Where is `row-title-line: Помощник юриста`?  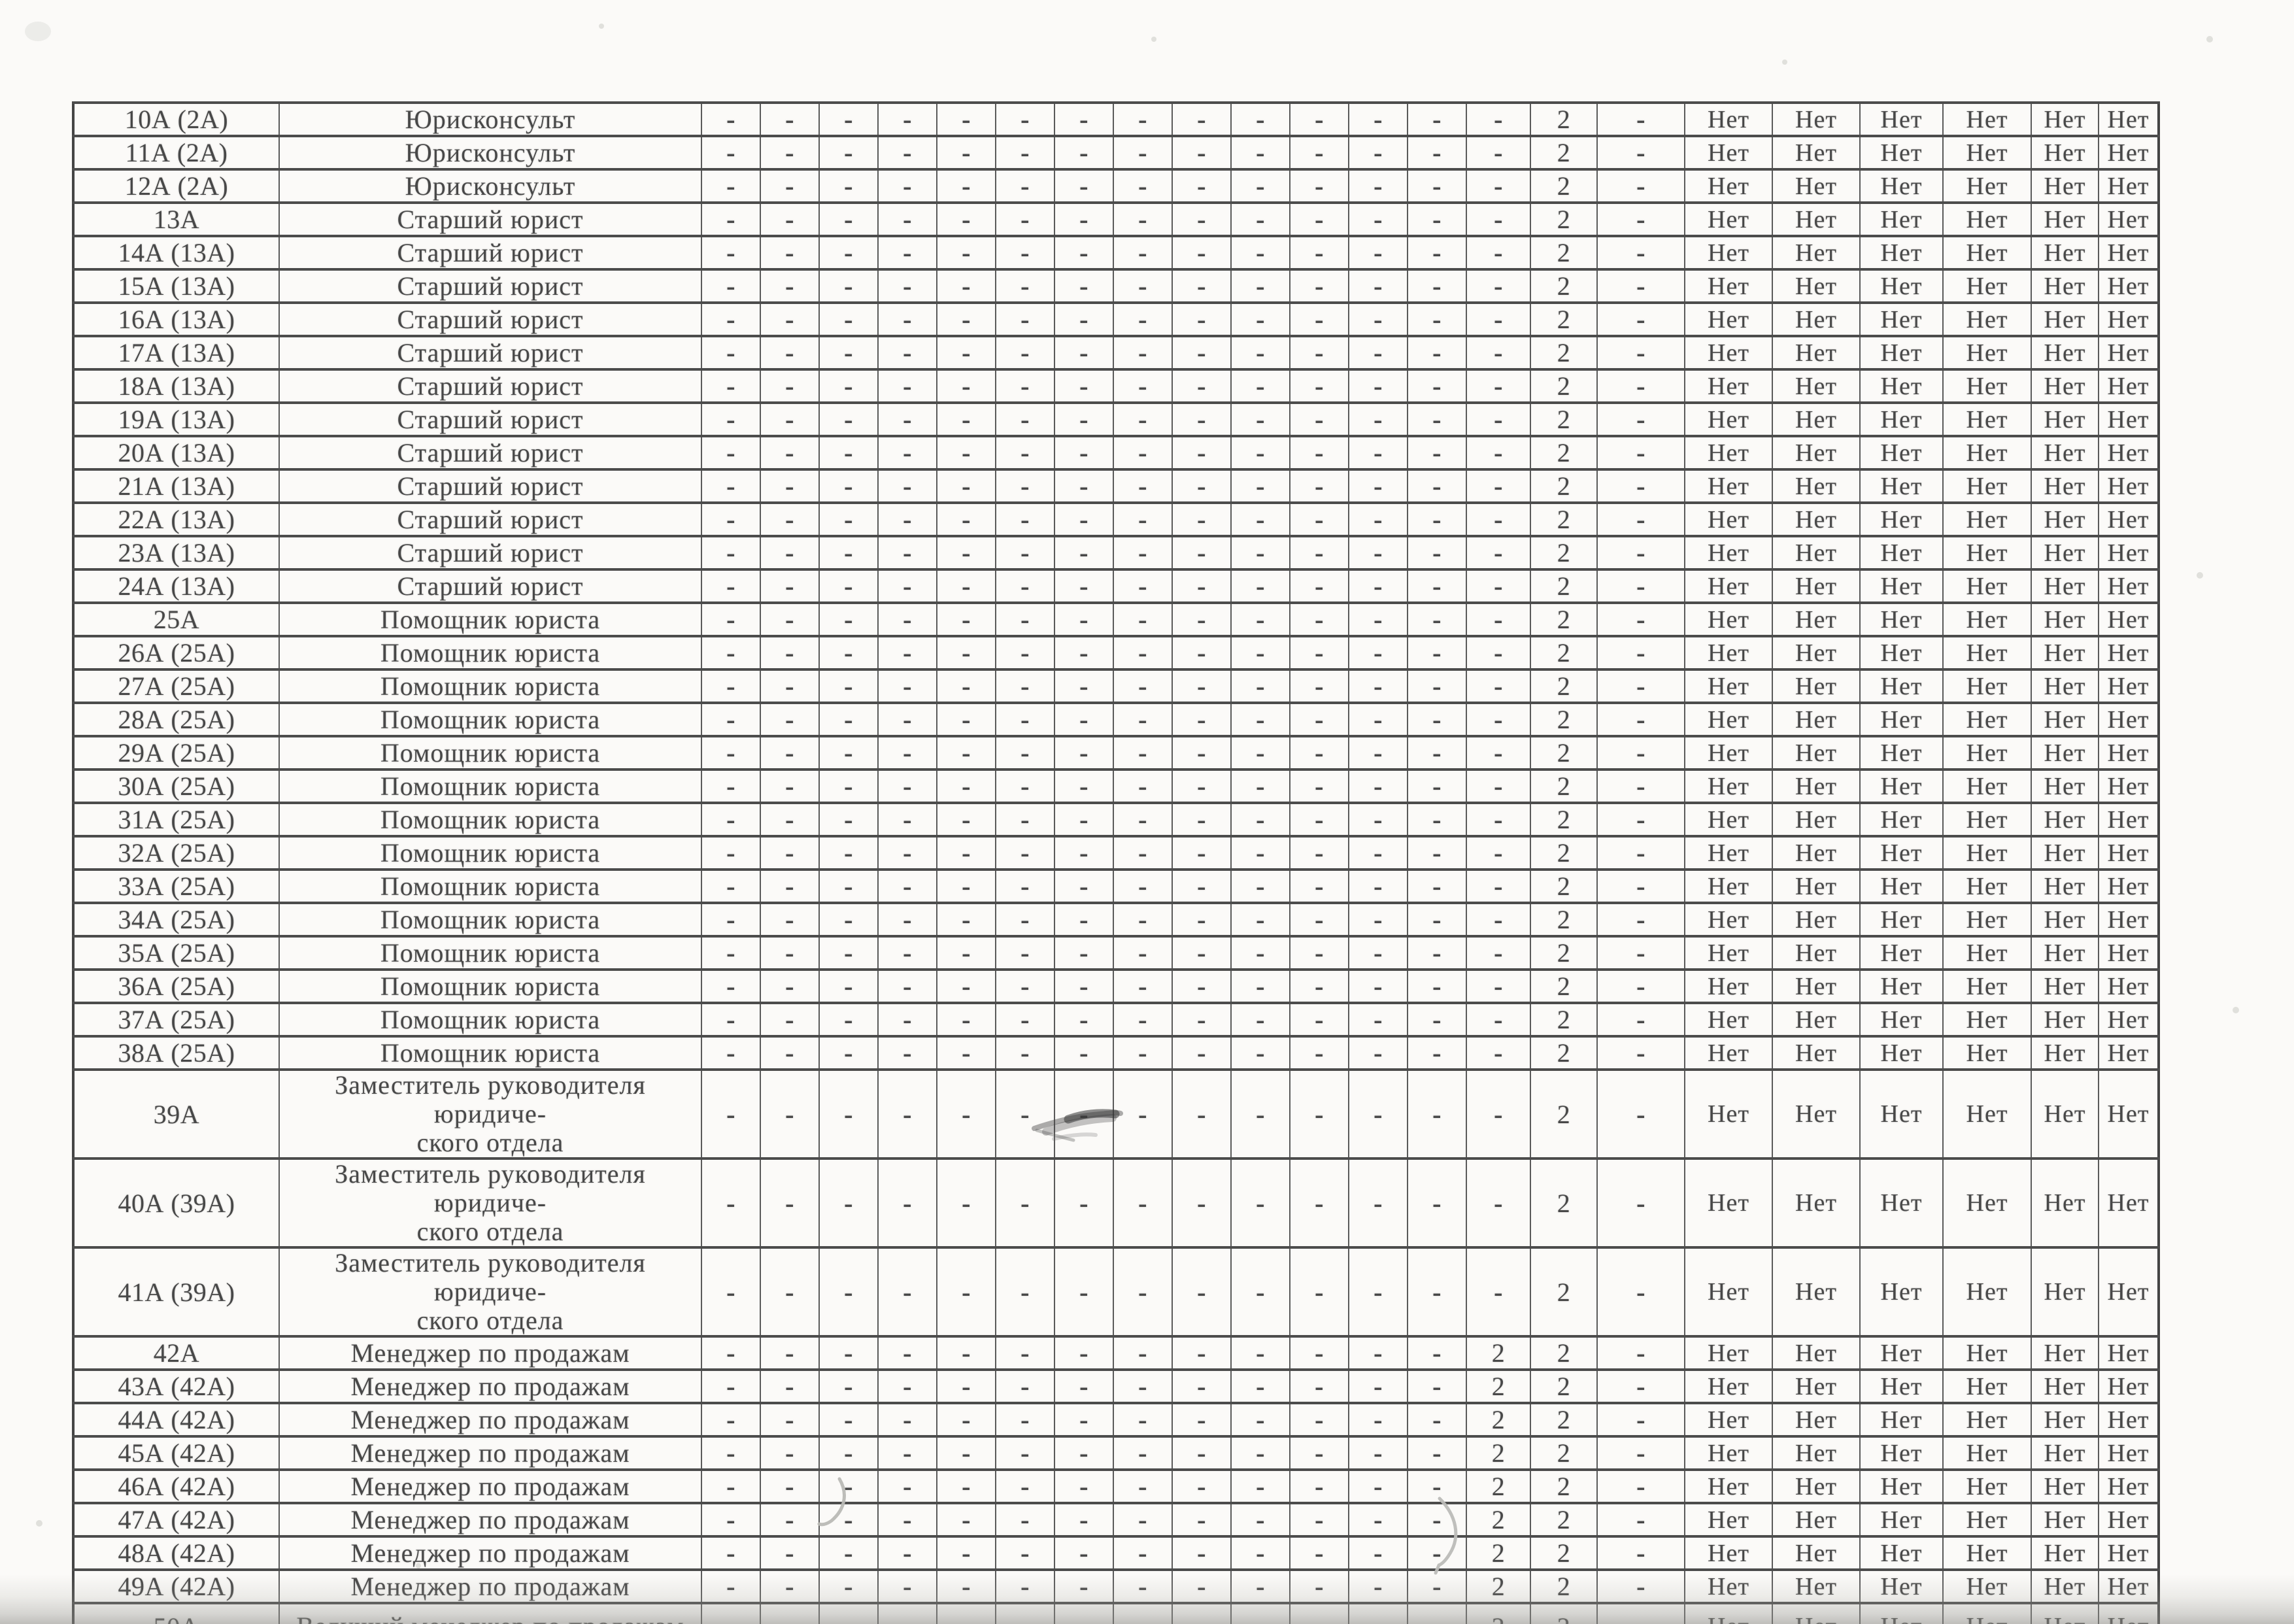
row-title-line: Помощник юриста is located at coordinates (491, 686).